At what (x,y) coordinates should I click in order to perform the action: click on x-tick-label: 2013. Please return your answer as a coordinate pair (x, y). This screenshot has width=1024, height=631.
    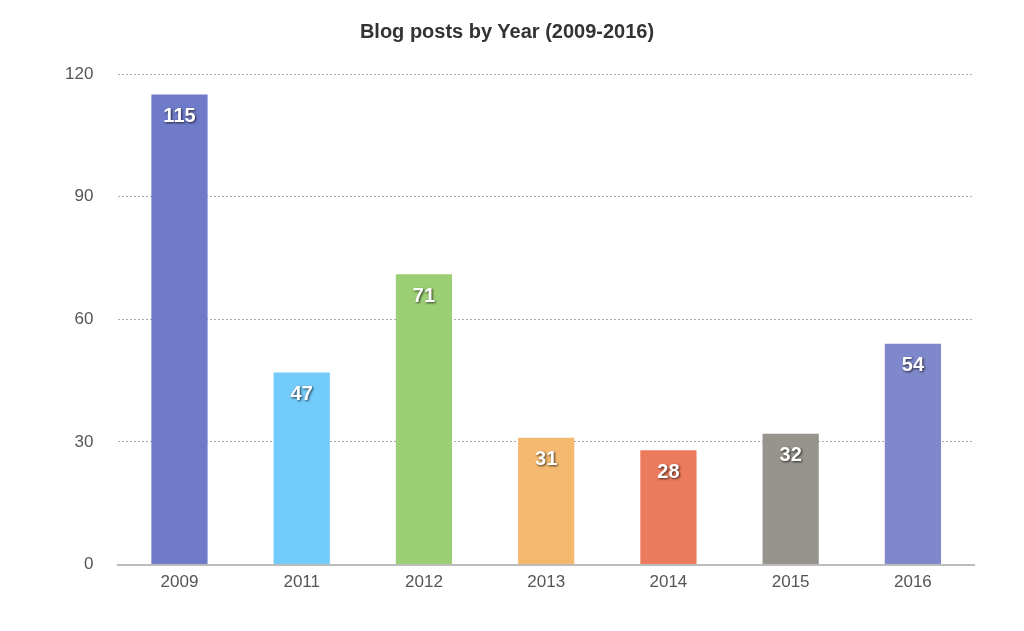
    Looking at the image, I should click on (546, 582).